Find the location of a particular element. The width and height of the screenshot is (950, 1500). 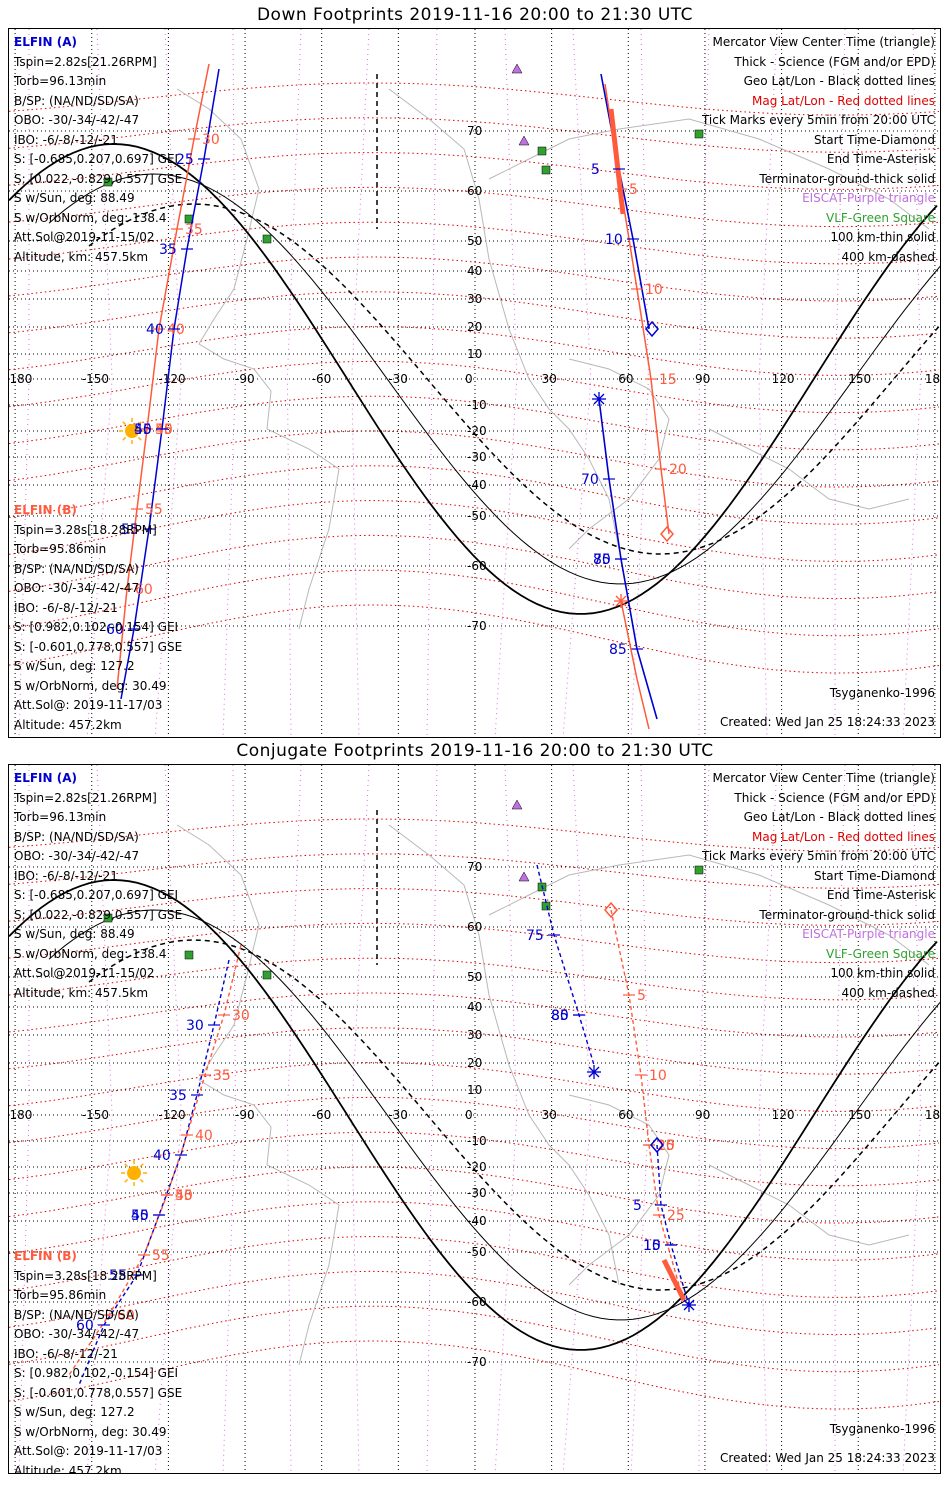

elfin-b-track is located at coordinates (637, 309).